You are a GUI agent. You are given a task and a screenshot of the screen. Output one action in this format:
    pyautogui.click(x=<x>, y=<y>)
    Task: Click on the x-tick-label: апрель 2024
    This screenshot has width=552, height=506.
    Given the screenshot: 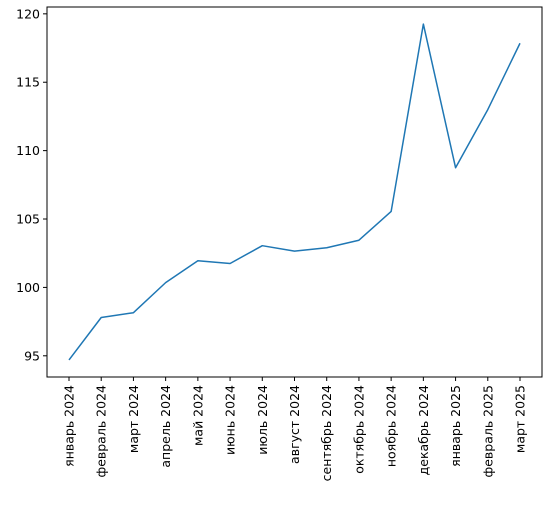 What is the action you would take?
    pyautogui.click(x=165, y=426)
    